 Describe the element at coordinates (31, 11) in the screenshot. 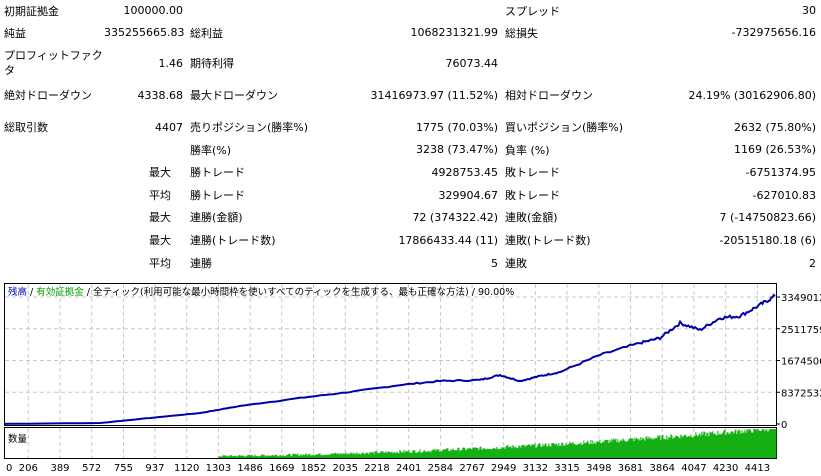

I see `initial-deposit-label: 初期証拠金` at that location.